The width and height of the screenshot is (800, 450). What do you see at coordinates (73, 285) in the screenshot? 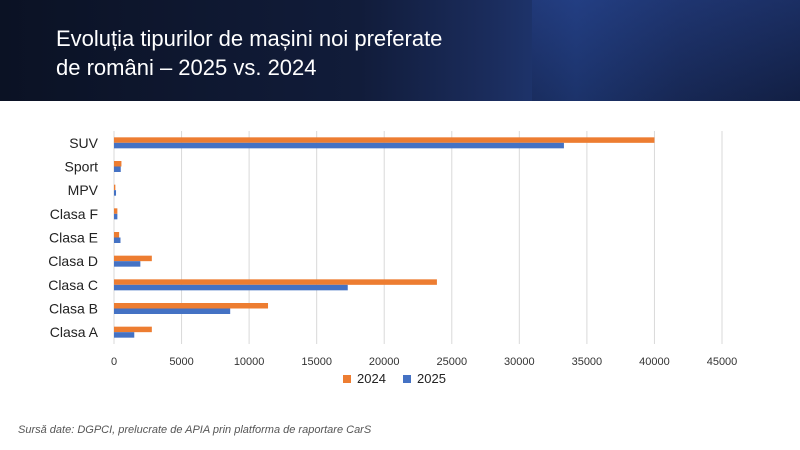
I see `category-label: Clasa C` at bounding box center [73, 285].